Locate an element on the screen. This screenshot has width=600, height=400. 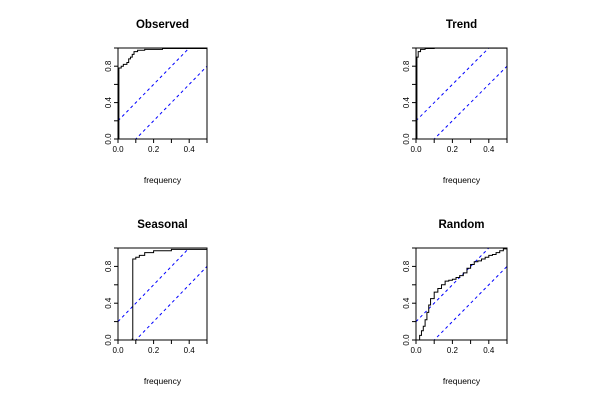
confidence-bounds is located at coordinates (461, 294).